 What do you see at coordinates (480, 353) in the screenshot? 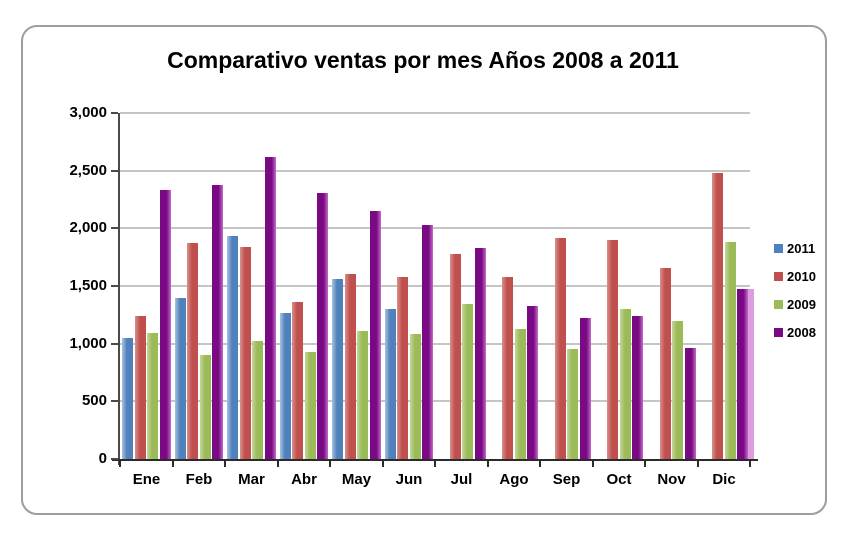
I see `bar-2008-Jul` at bounding box center [480, 353].